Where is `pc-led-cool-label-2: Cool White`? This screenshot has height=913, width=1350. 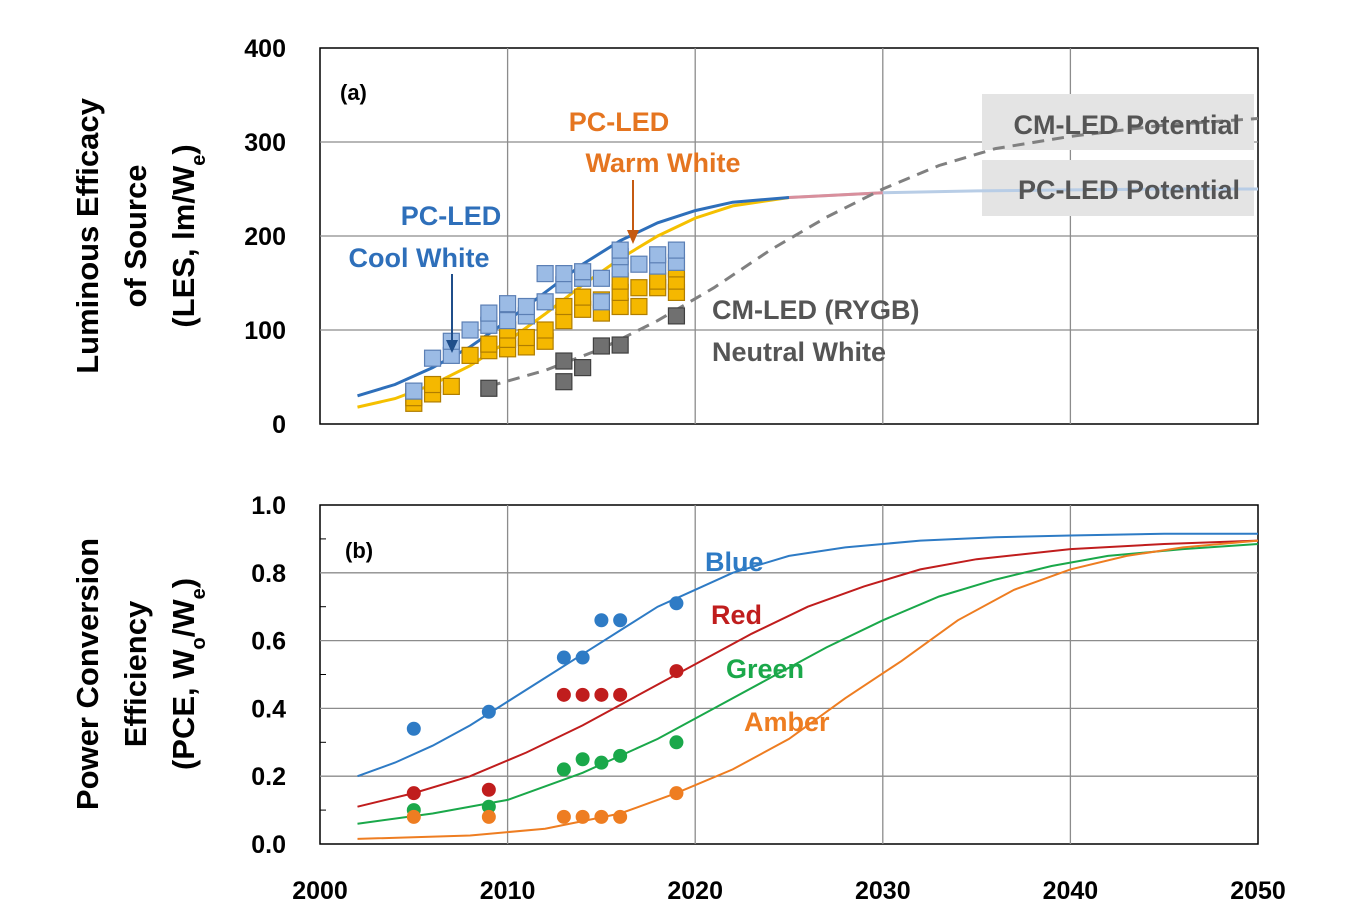
pc-led-cool-label-2: Cool White is located at coordinates (419, 258).